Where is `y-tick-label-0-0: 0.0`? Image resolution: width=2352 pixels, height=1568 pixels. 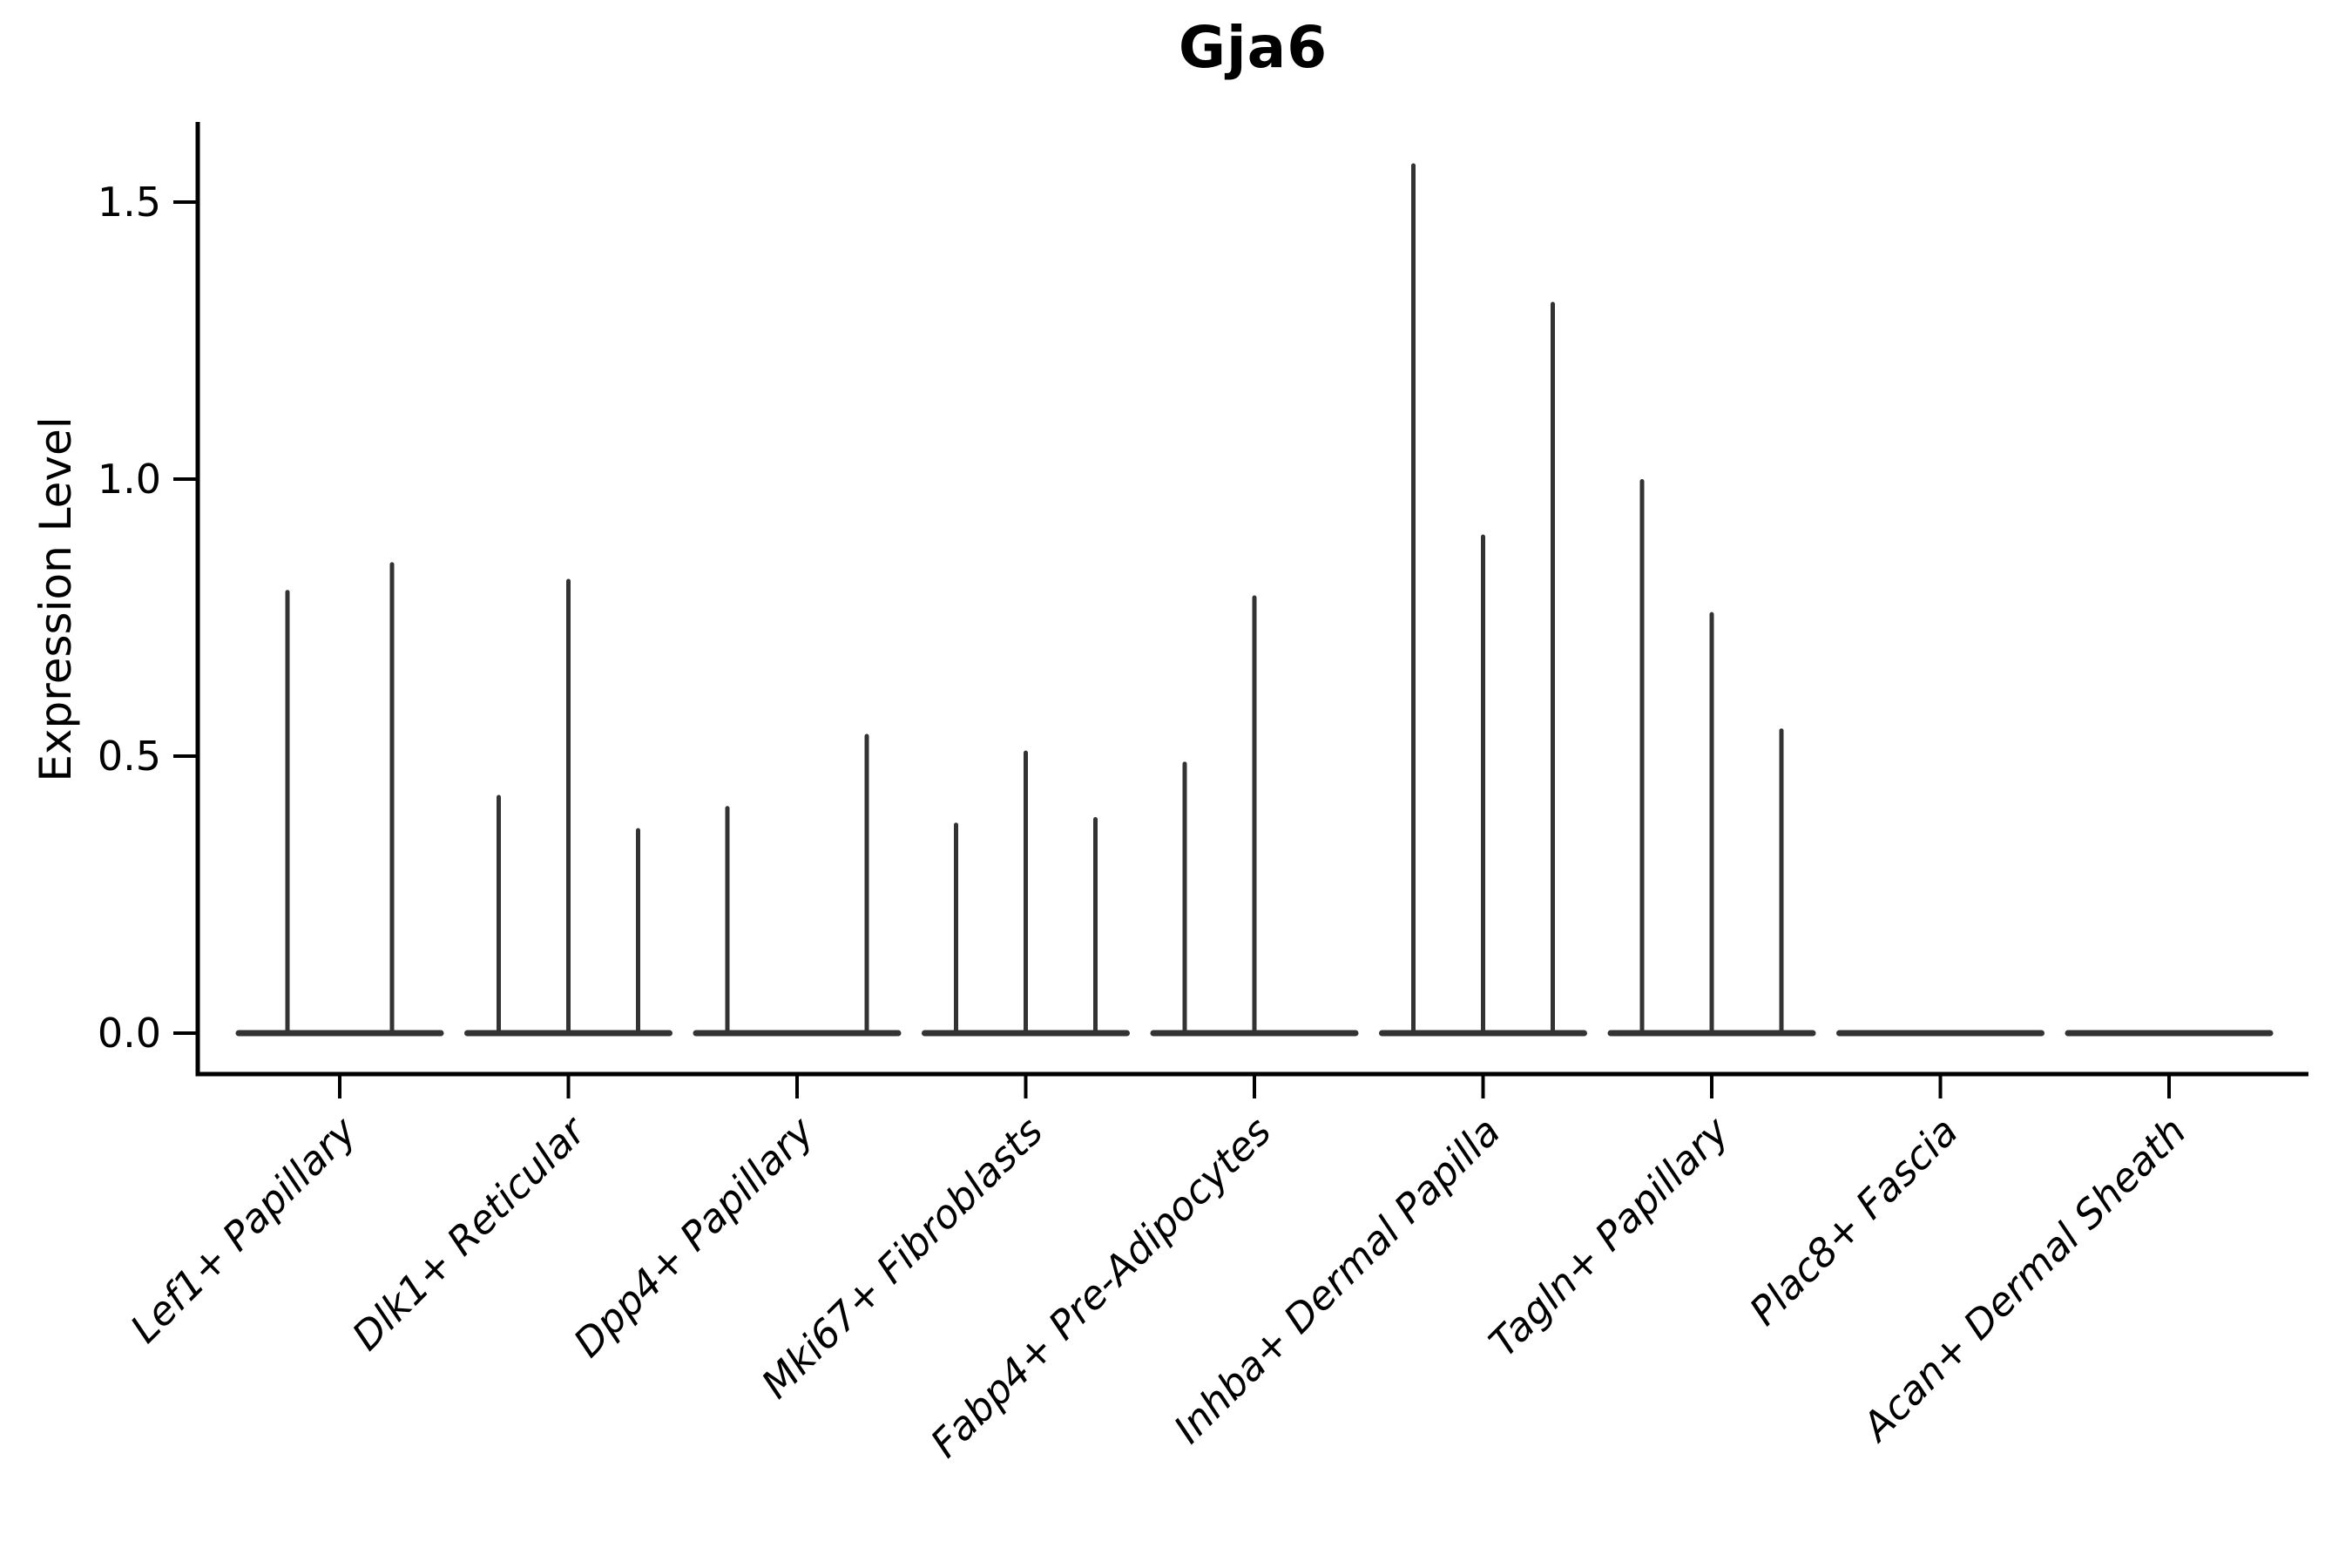 y-tick-label-0-0: 0.0 is located at coordinates (129, 1034).